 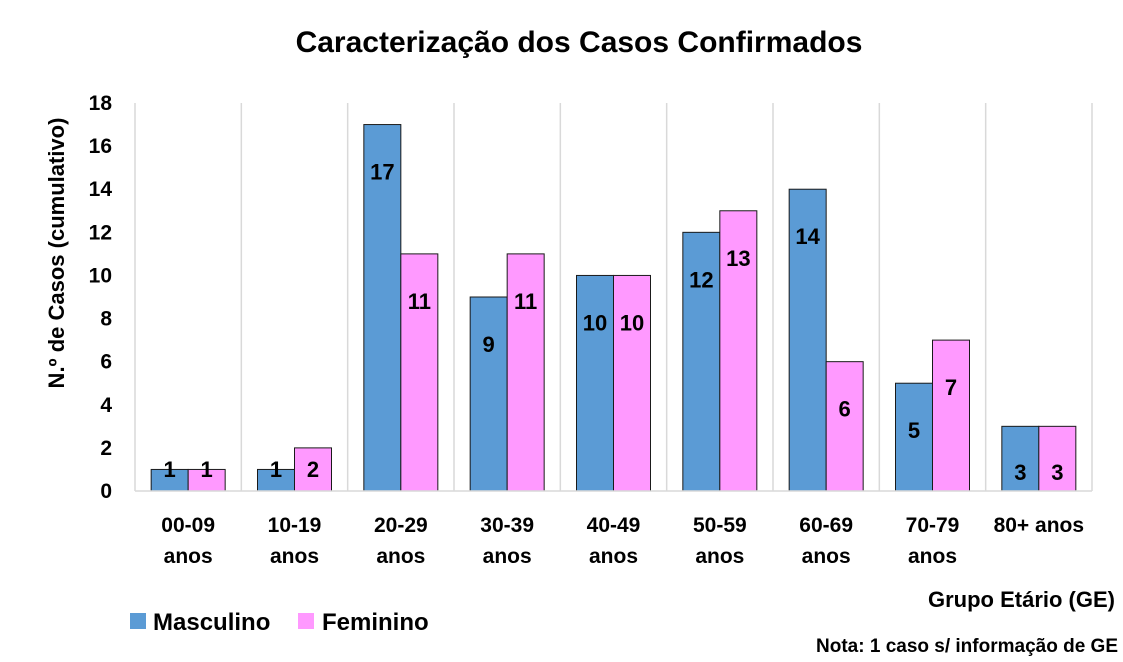 What do you see at coordinates (1039, 525) in the screenshot?
I see `x-category-label: 80+ anos` at bounding box center [1039, 525].